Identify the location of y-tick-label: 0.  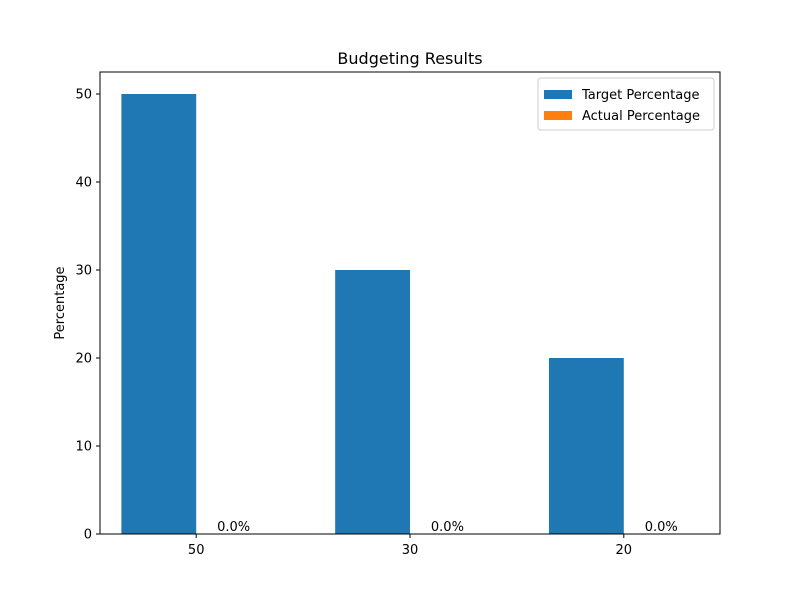
(88, 535).